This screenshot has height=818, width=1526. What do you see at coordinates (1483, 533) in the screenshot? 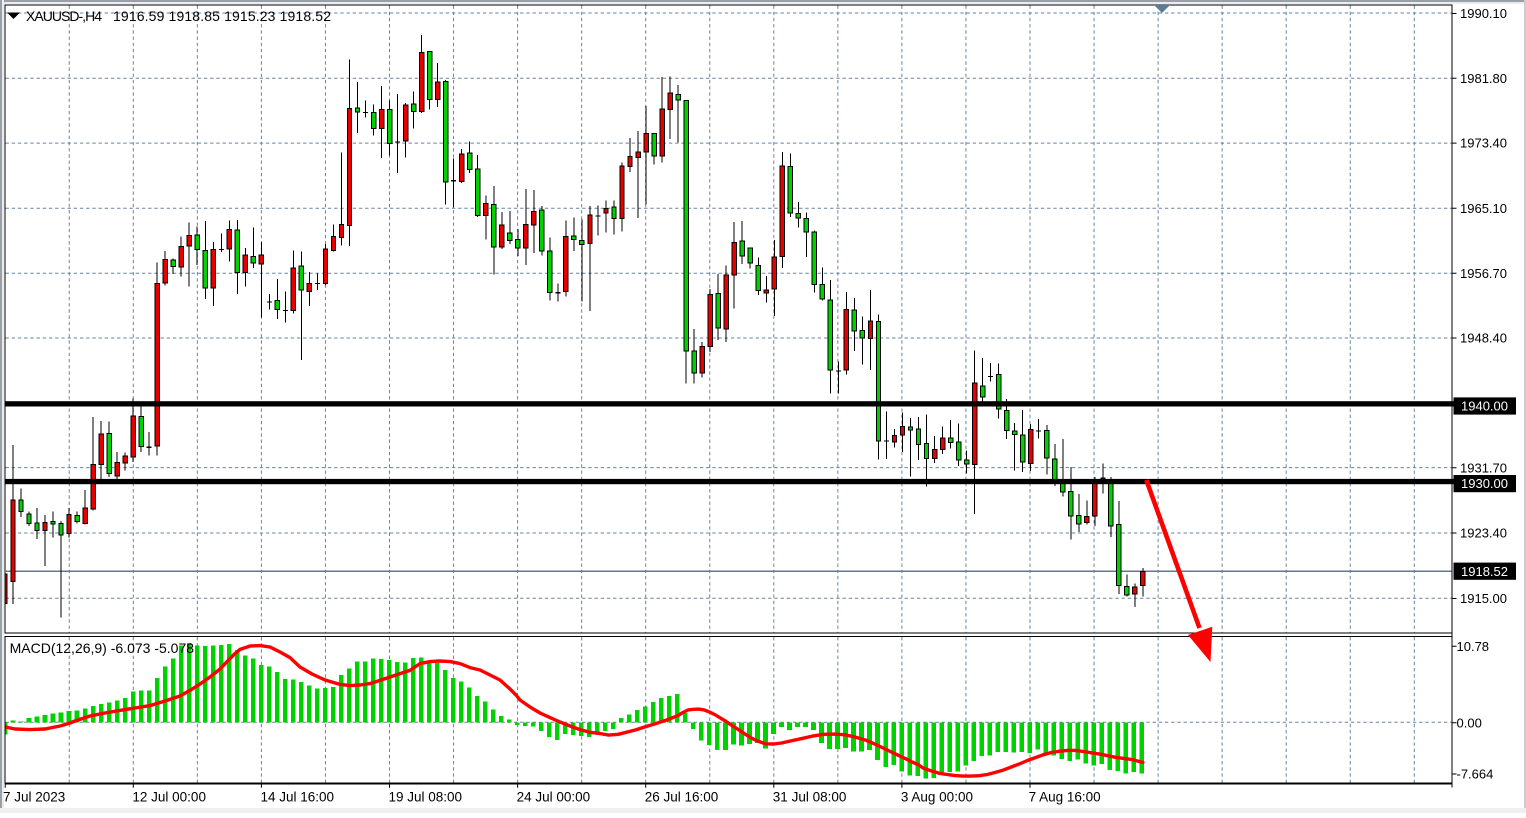
I see `svg-text: 1923.40` at bounding box center [1483, 533].